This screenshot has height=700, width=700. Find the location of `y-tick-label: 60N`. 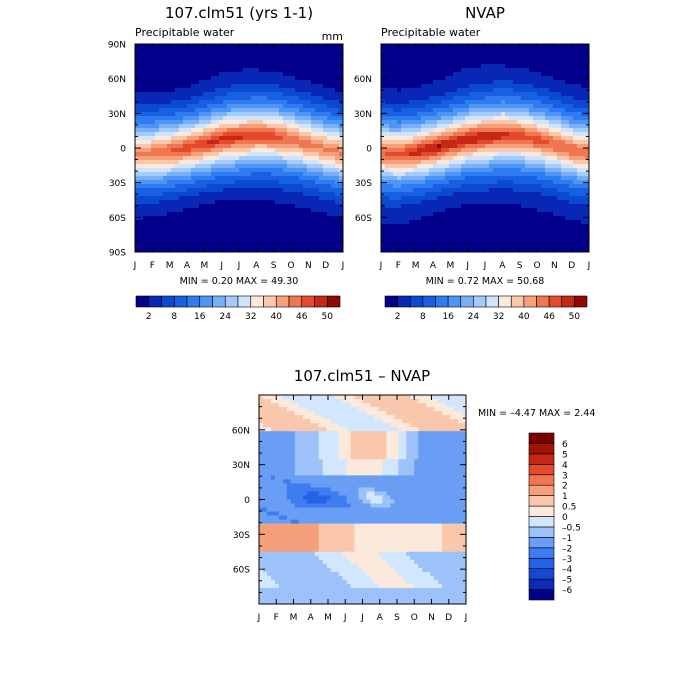

y-tick-label: 60N is located at coordinates (117, 80).